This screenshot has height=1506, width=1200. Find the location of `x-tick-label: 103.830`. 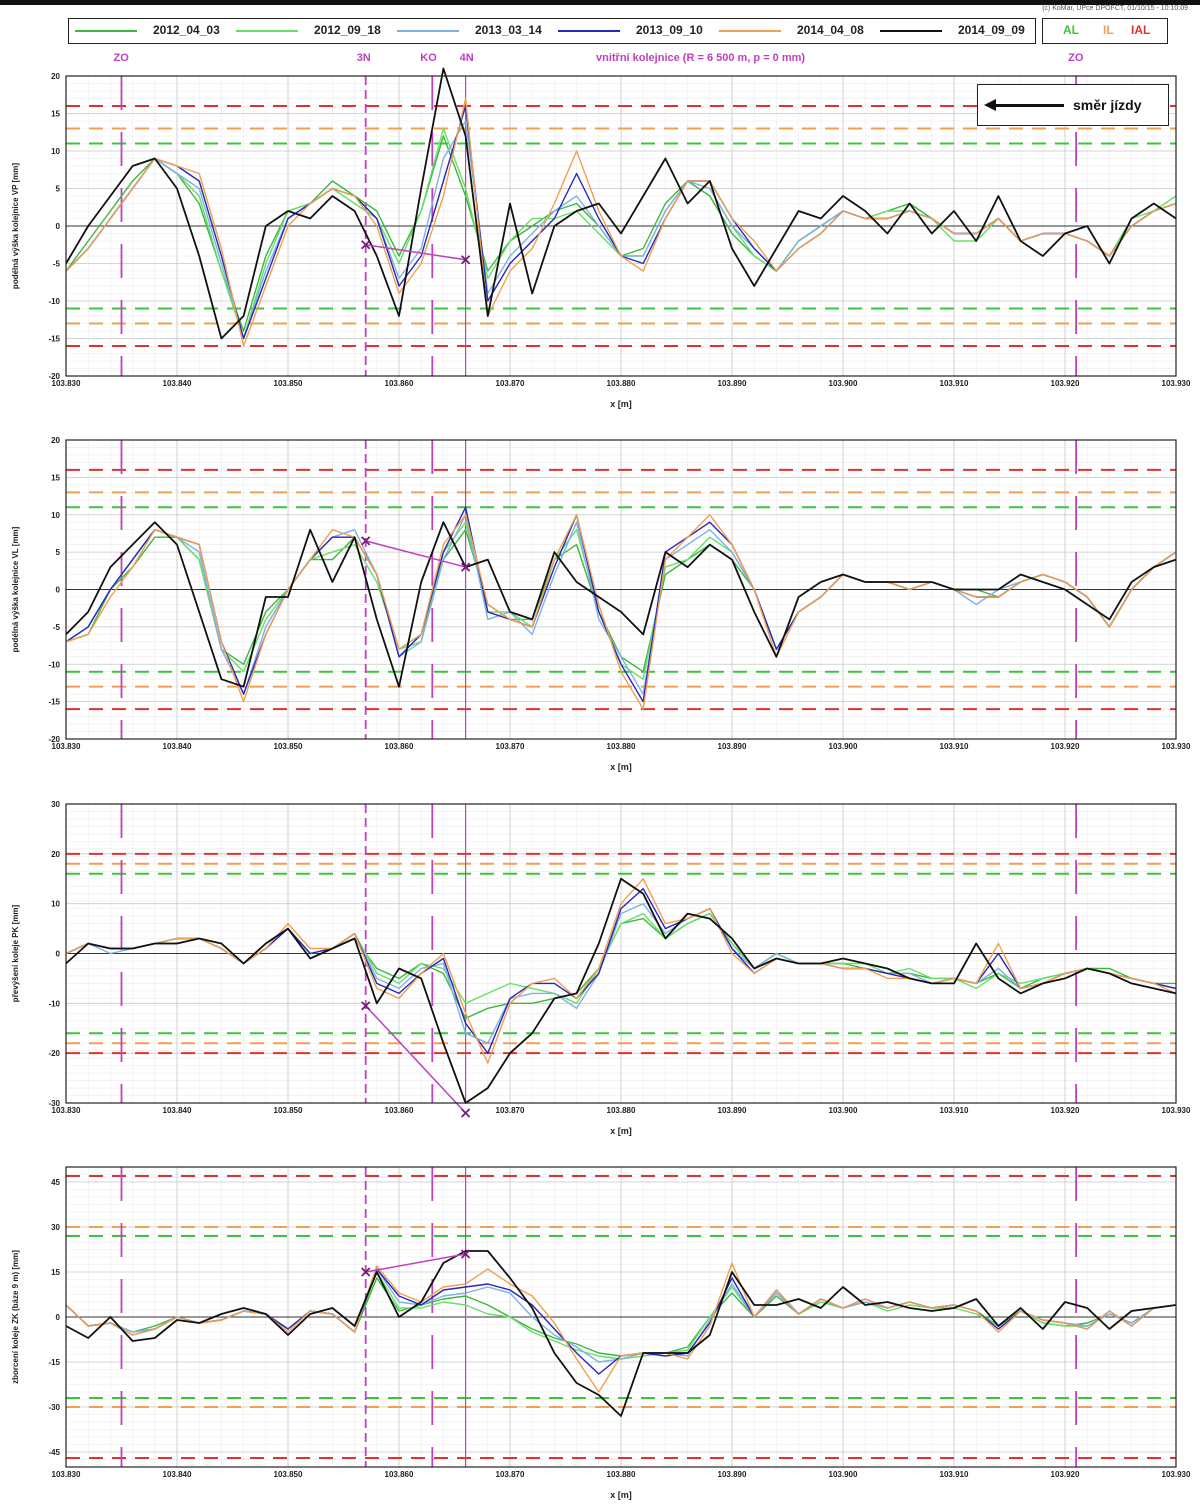

x-tick-label: 103.830 is located at coordinates (66, 1474).